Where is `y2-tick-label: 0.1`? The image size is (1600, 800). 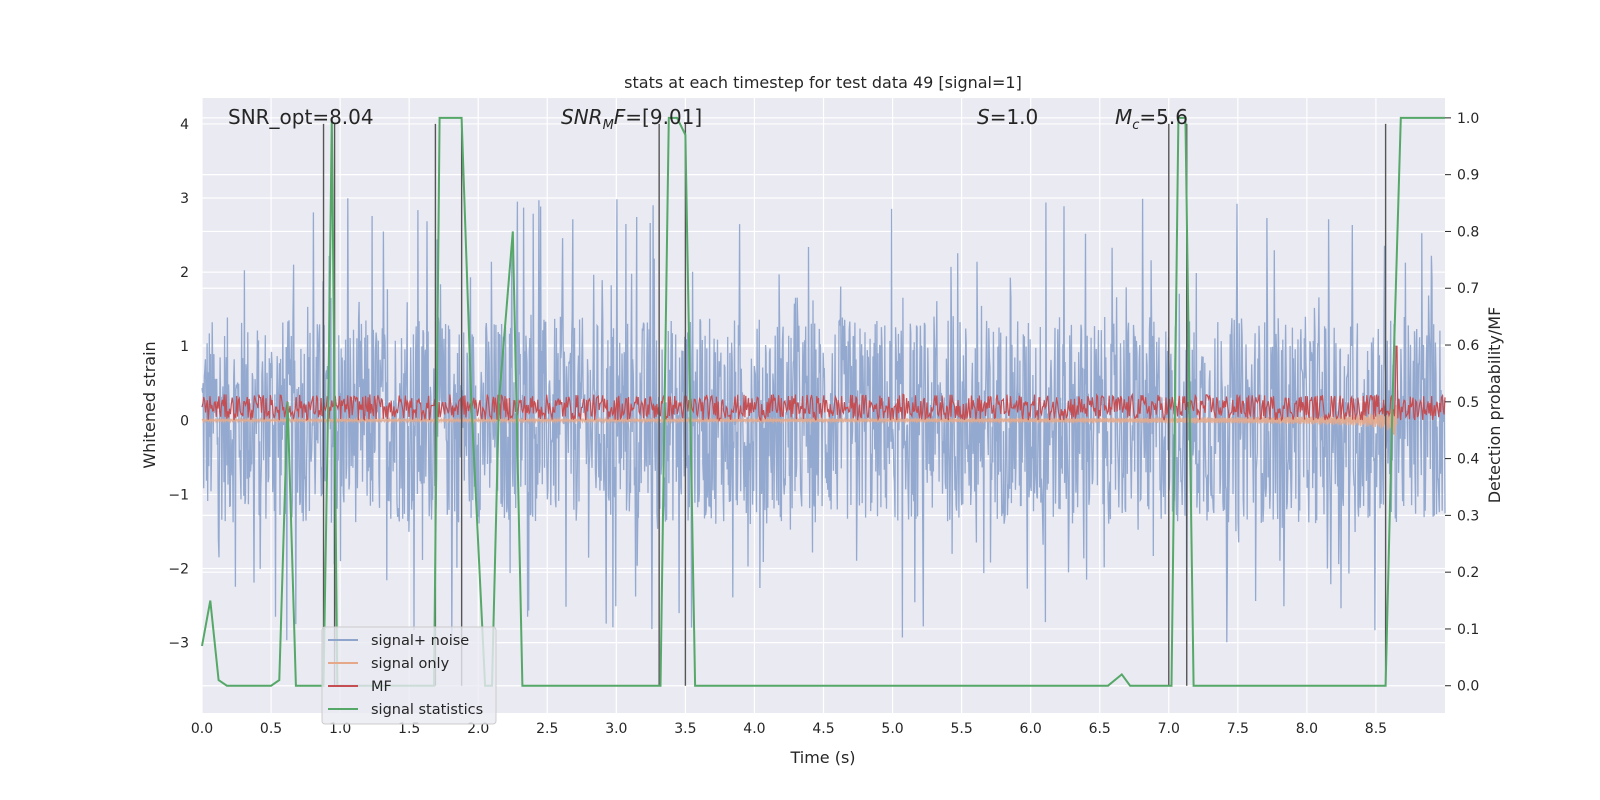
y2-tick-label: 0.1 is located at coordinates (1468, 630).